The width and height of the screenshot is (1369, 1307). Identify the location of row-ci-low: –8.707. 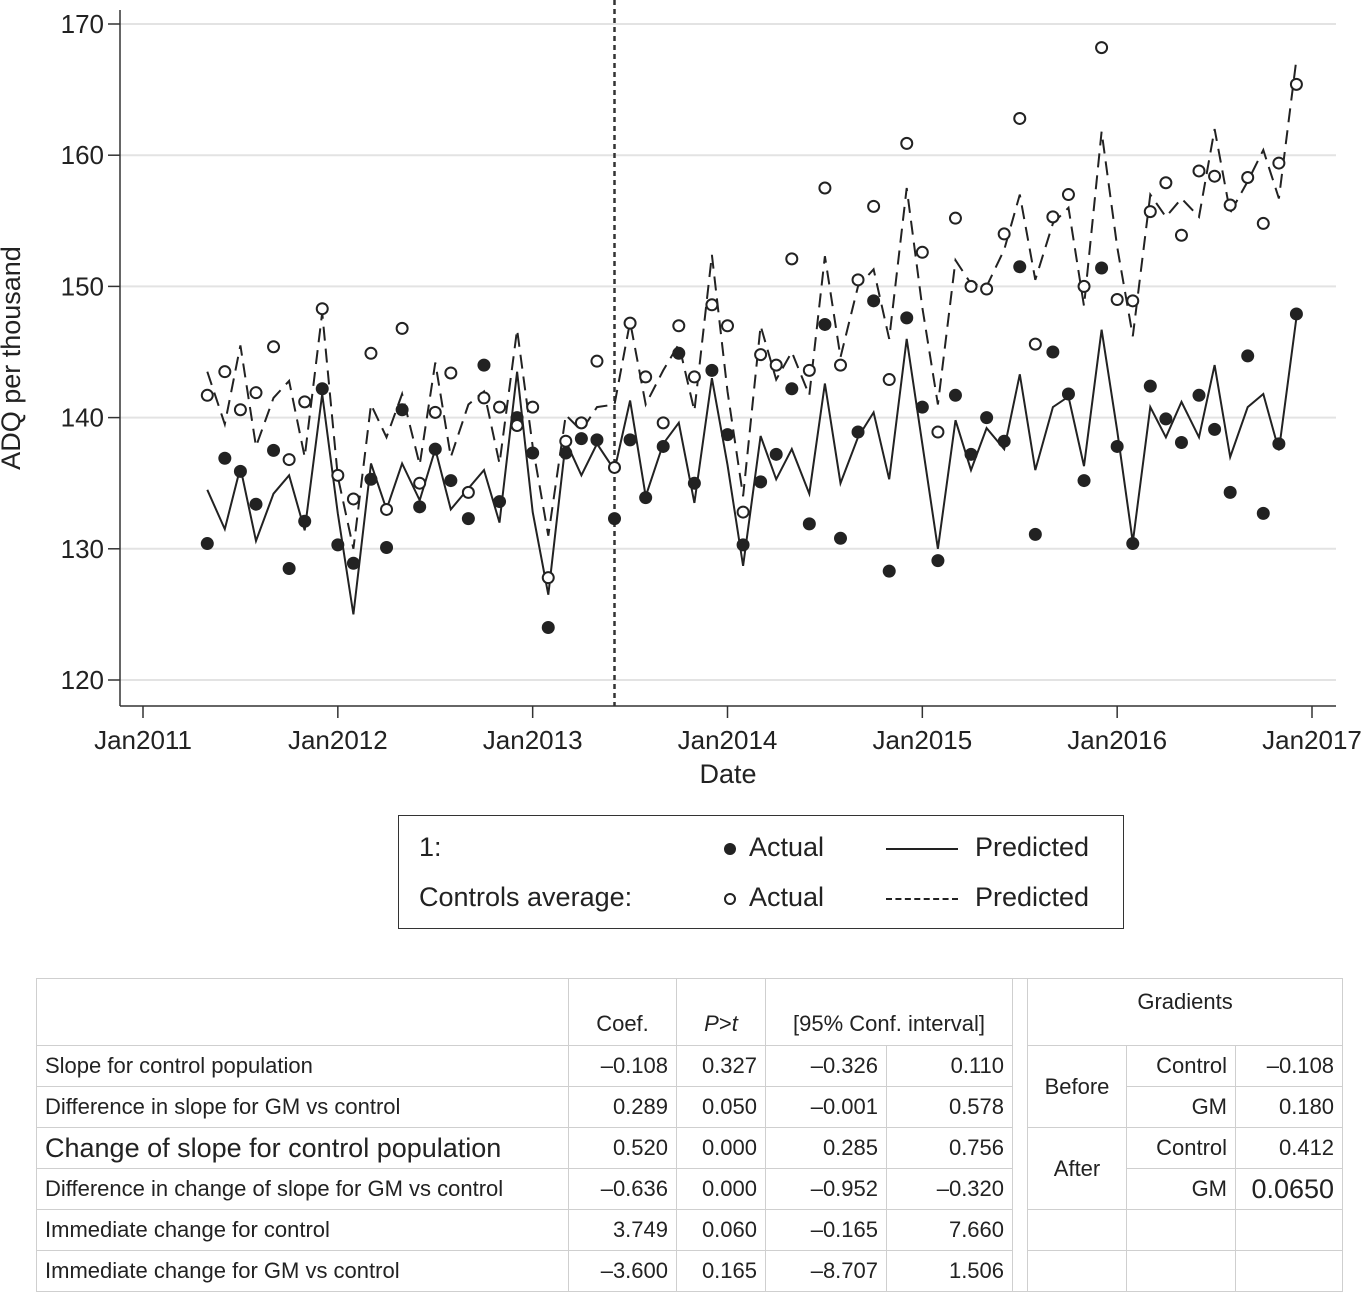
(826, 1271).